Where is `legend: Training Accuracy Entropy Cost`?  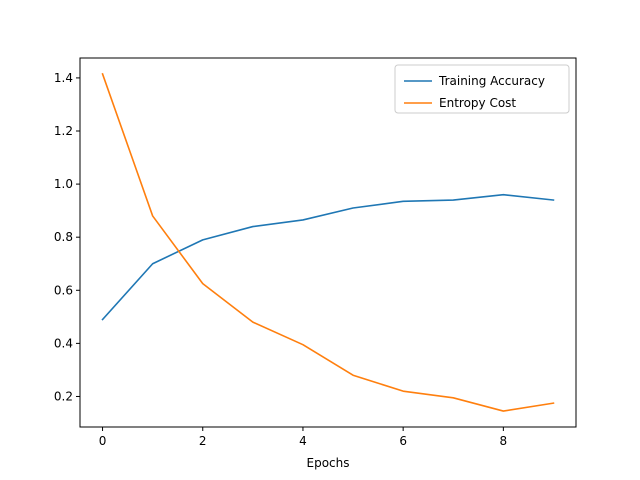 legend: Training Accuracy Entropy Cost is located at coordinates (482, 89).